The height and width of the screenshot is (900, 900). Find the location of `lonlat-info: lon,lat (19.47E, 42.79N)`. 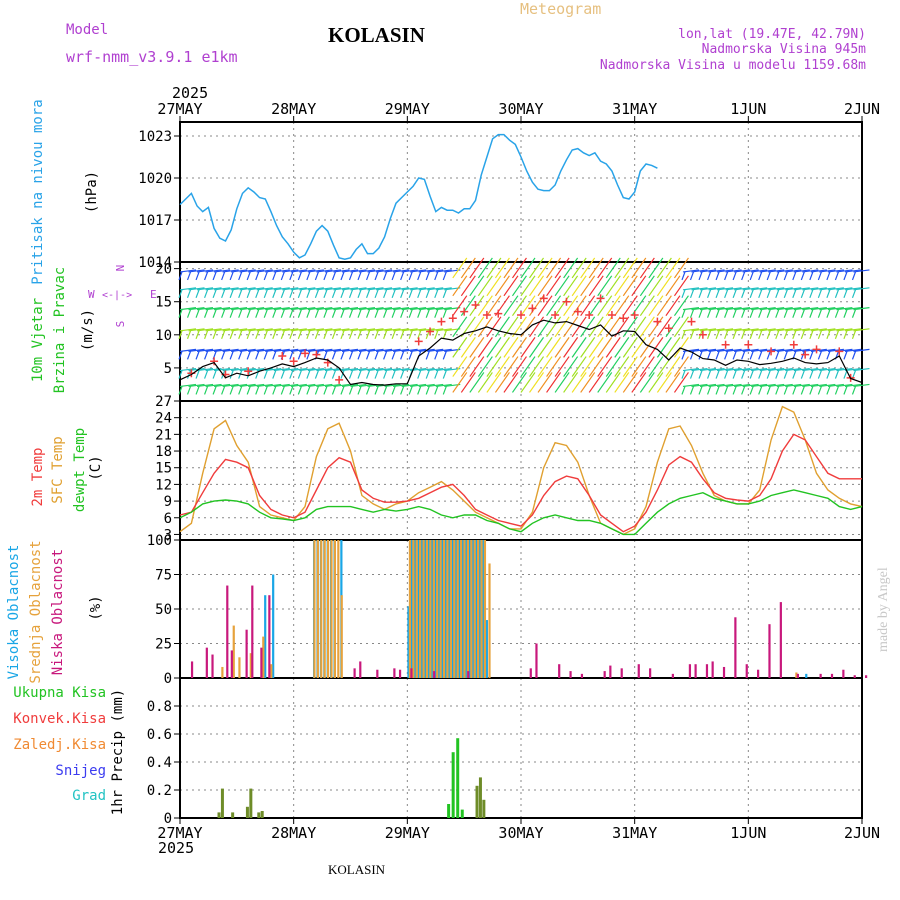

lonlat-info: lon,lat (19.47E, 42.79N) is located at coordinates (772, 34).